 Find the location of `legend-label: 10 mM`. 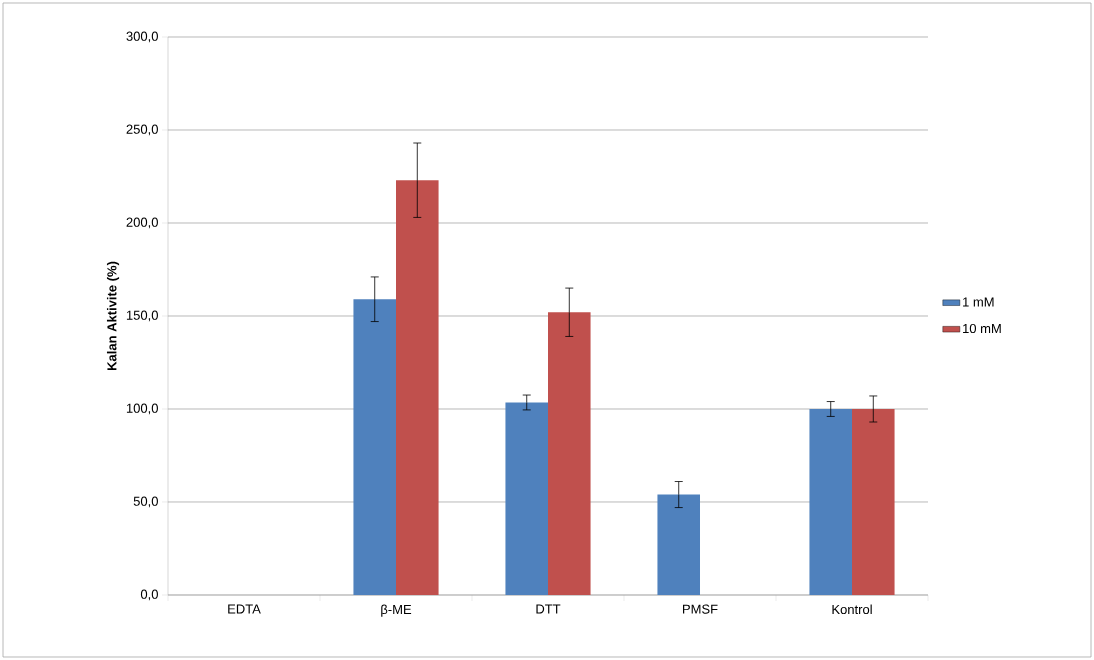

legend-label: 10 mM is located at coordinates (982, 328).